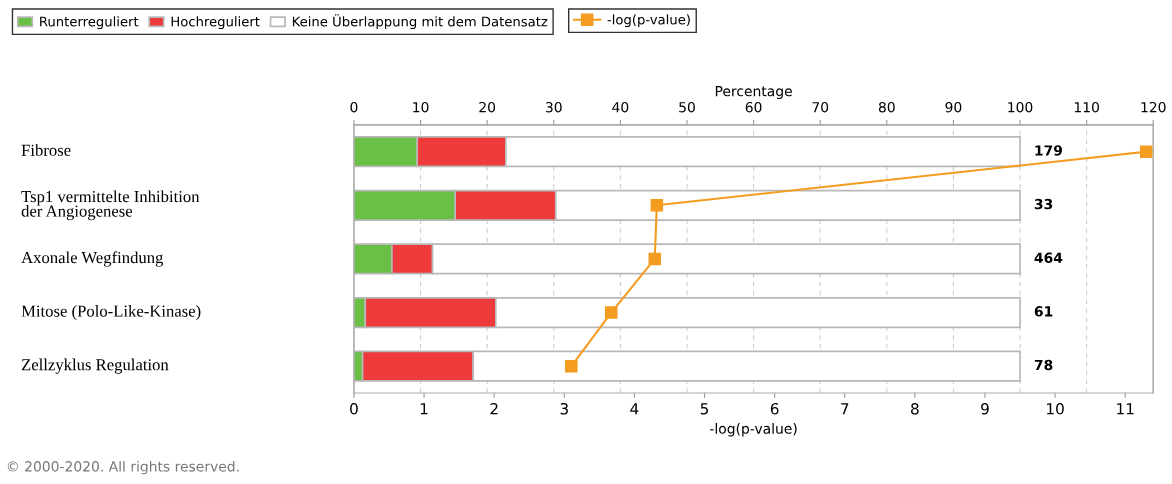 Image resolution: width=1172 pixels, height=484 pixels. I want to click on x-tick-label: 100, so click(1020, 107).